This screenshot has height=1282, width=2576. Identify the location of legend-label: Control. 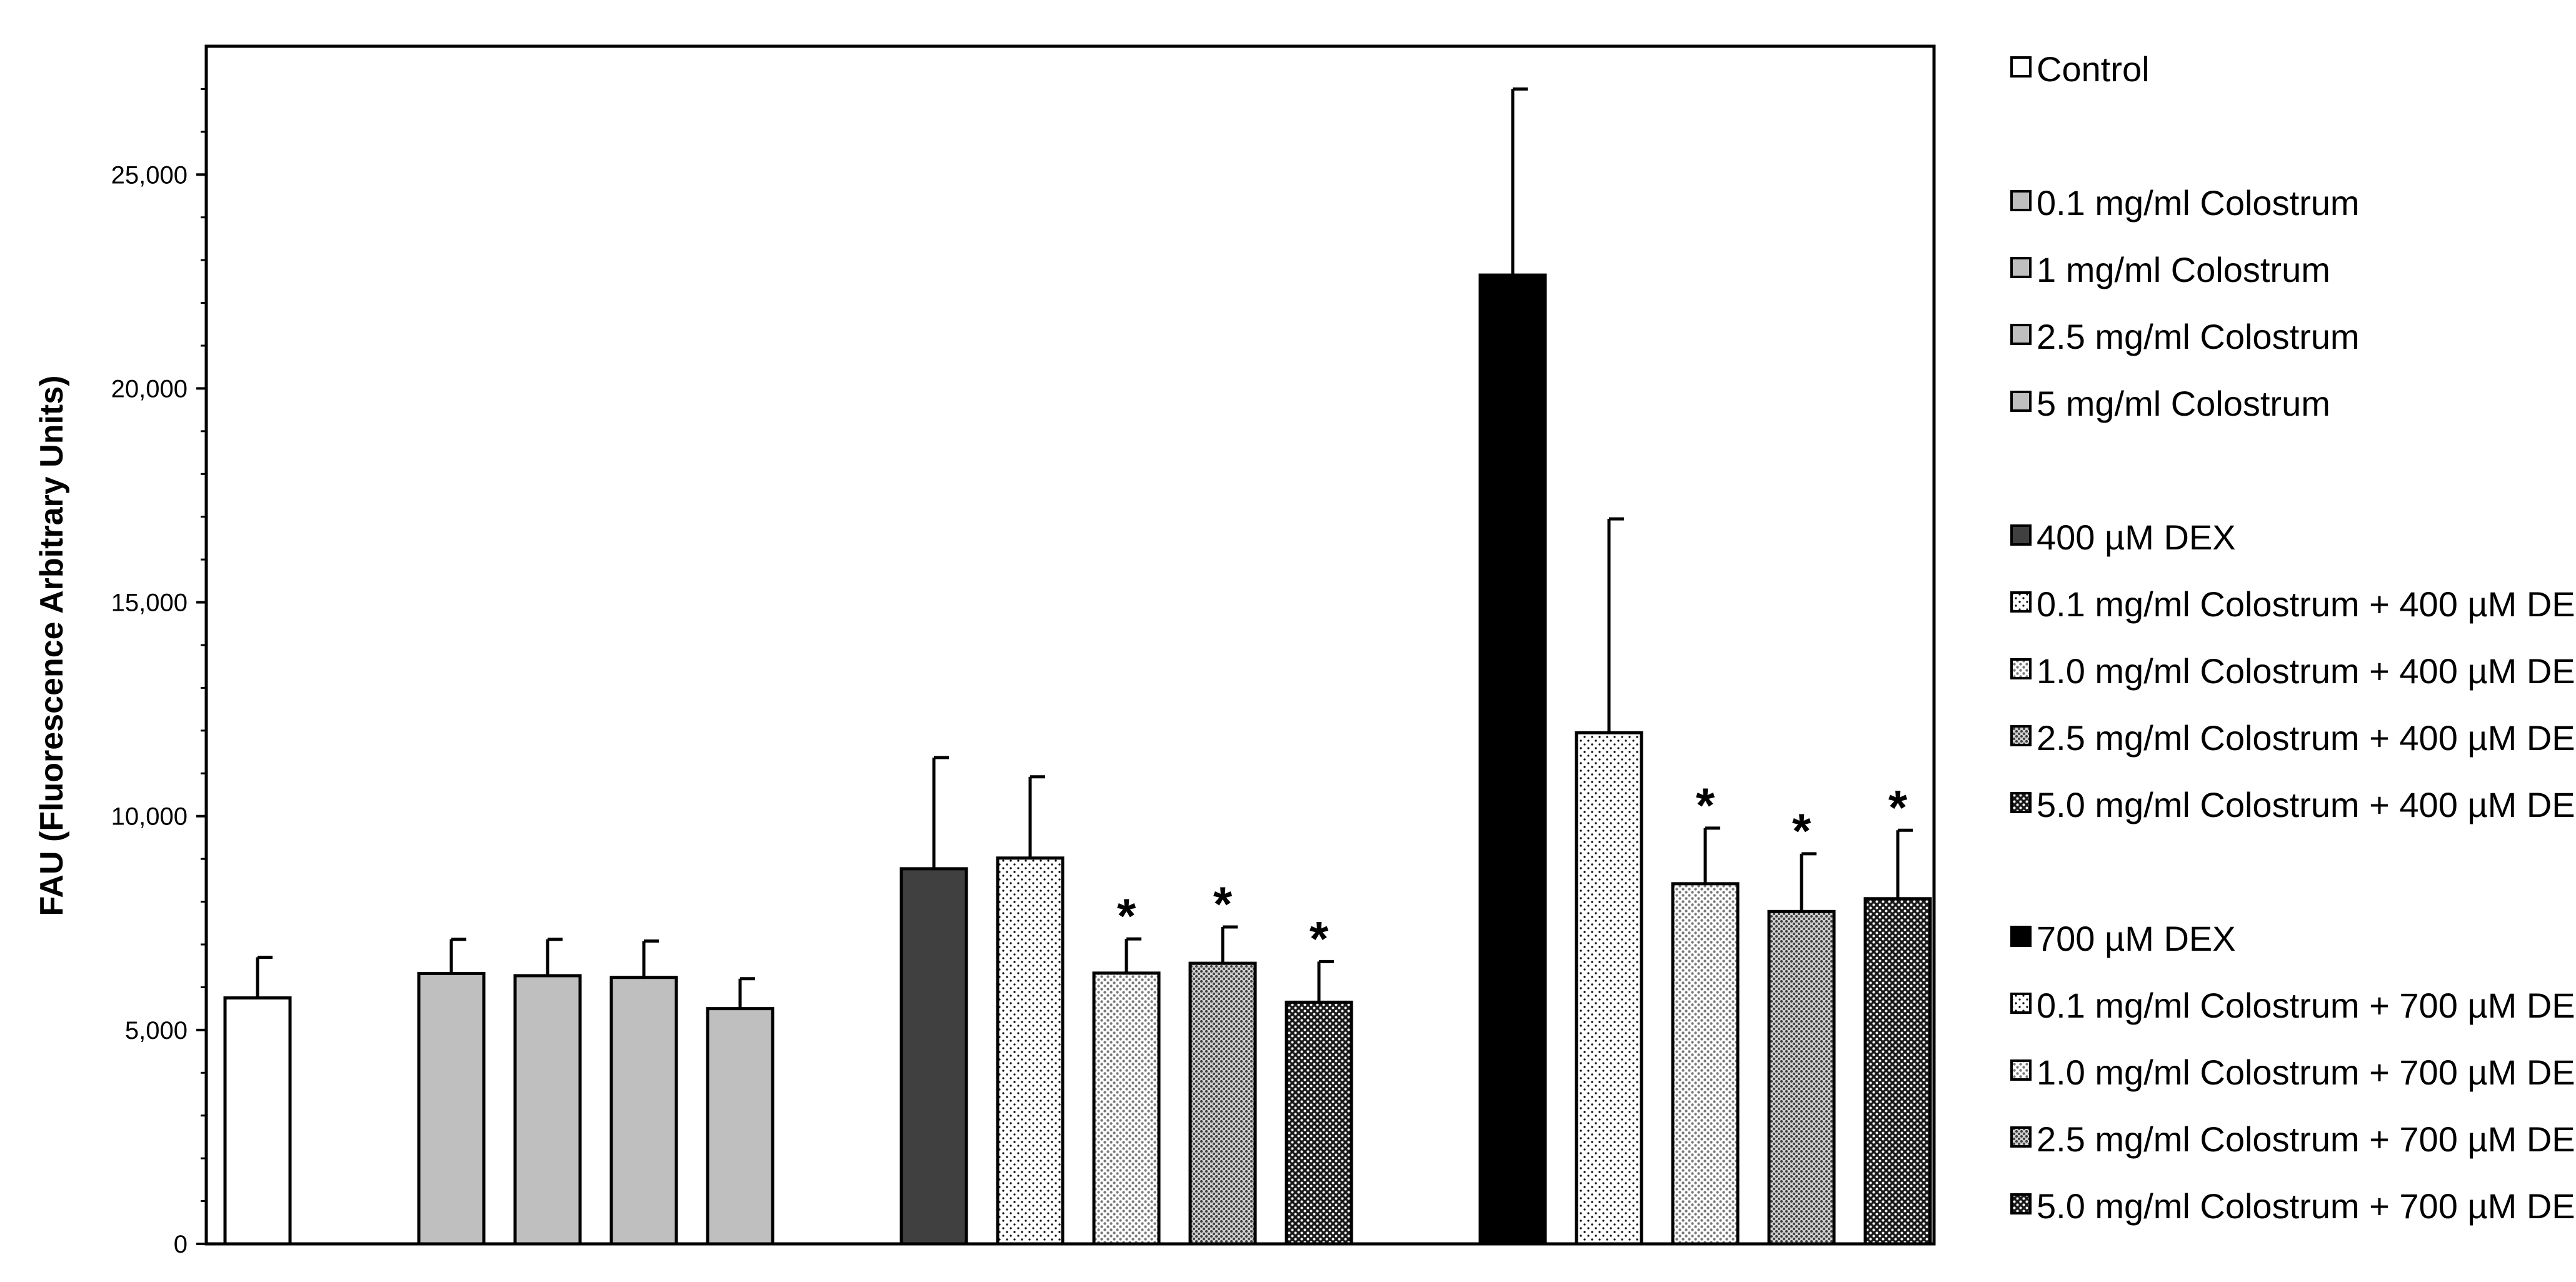
(2093, 69).